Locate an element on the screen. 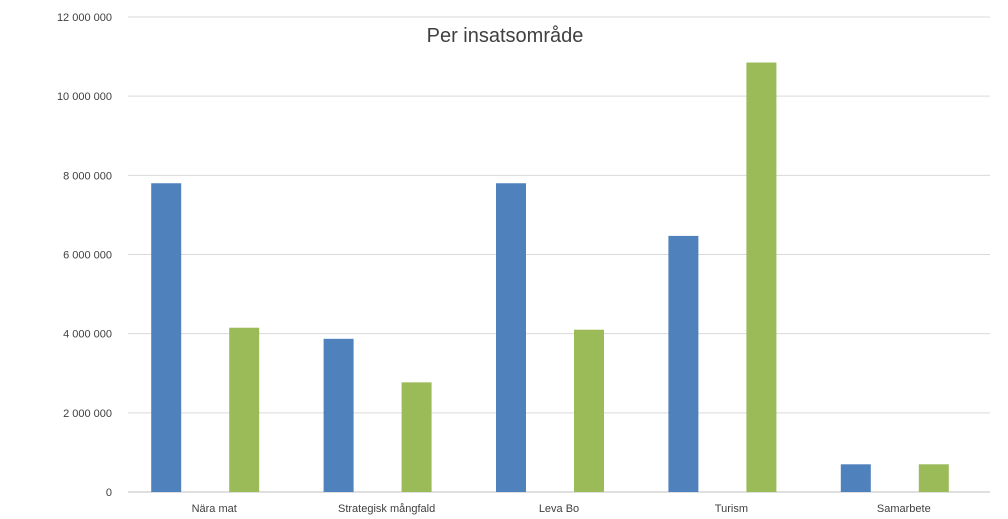  y-tick-label: 2 000 000 is located at coordinates (87, 414).